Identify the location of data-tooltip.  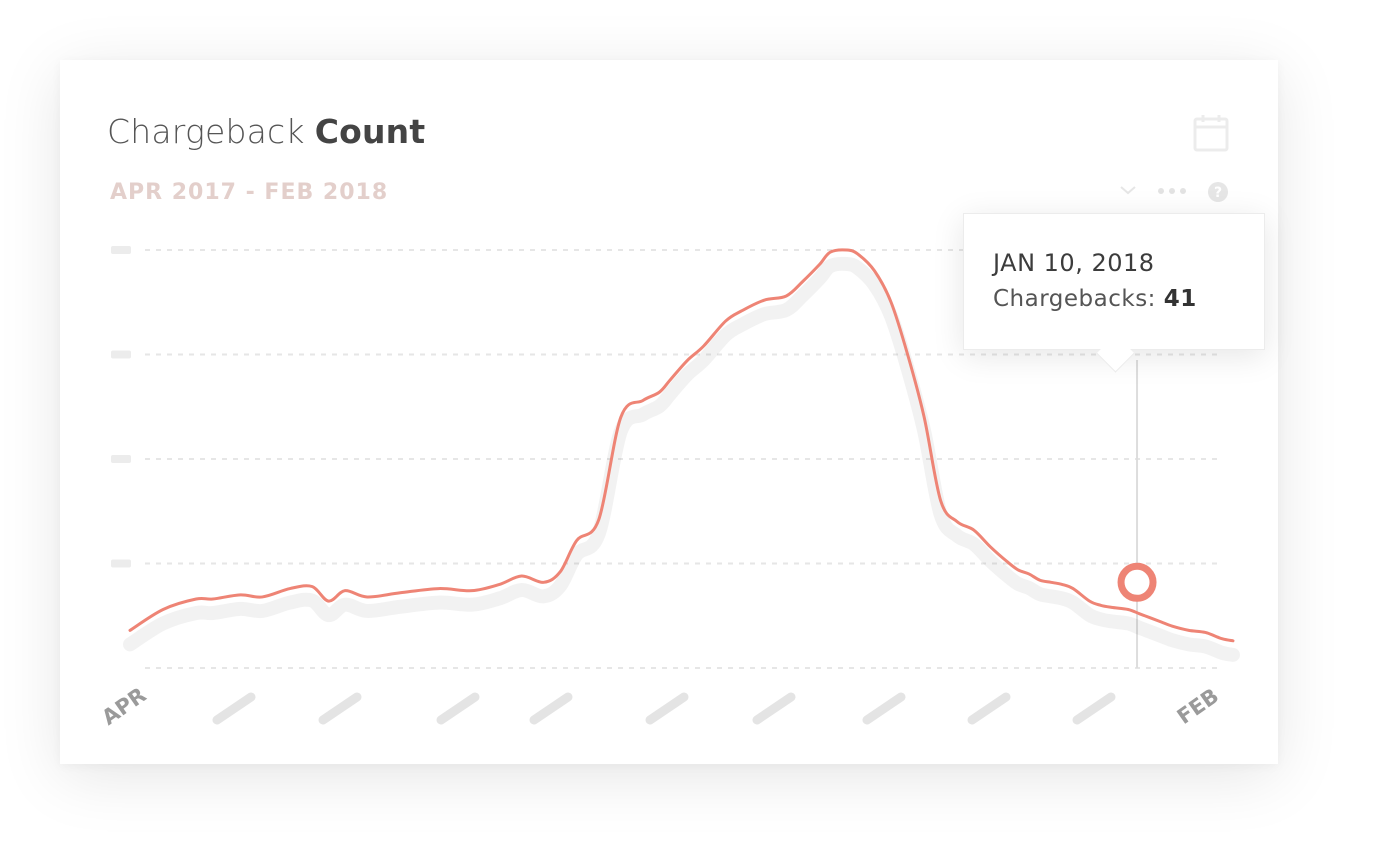
(1114, 281).